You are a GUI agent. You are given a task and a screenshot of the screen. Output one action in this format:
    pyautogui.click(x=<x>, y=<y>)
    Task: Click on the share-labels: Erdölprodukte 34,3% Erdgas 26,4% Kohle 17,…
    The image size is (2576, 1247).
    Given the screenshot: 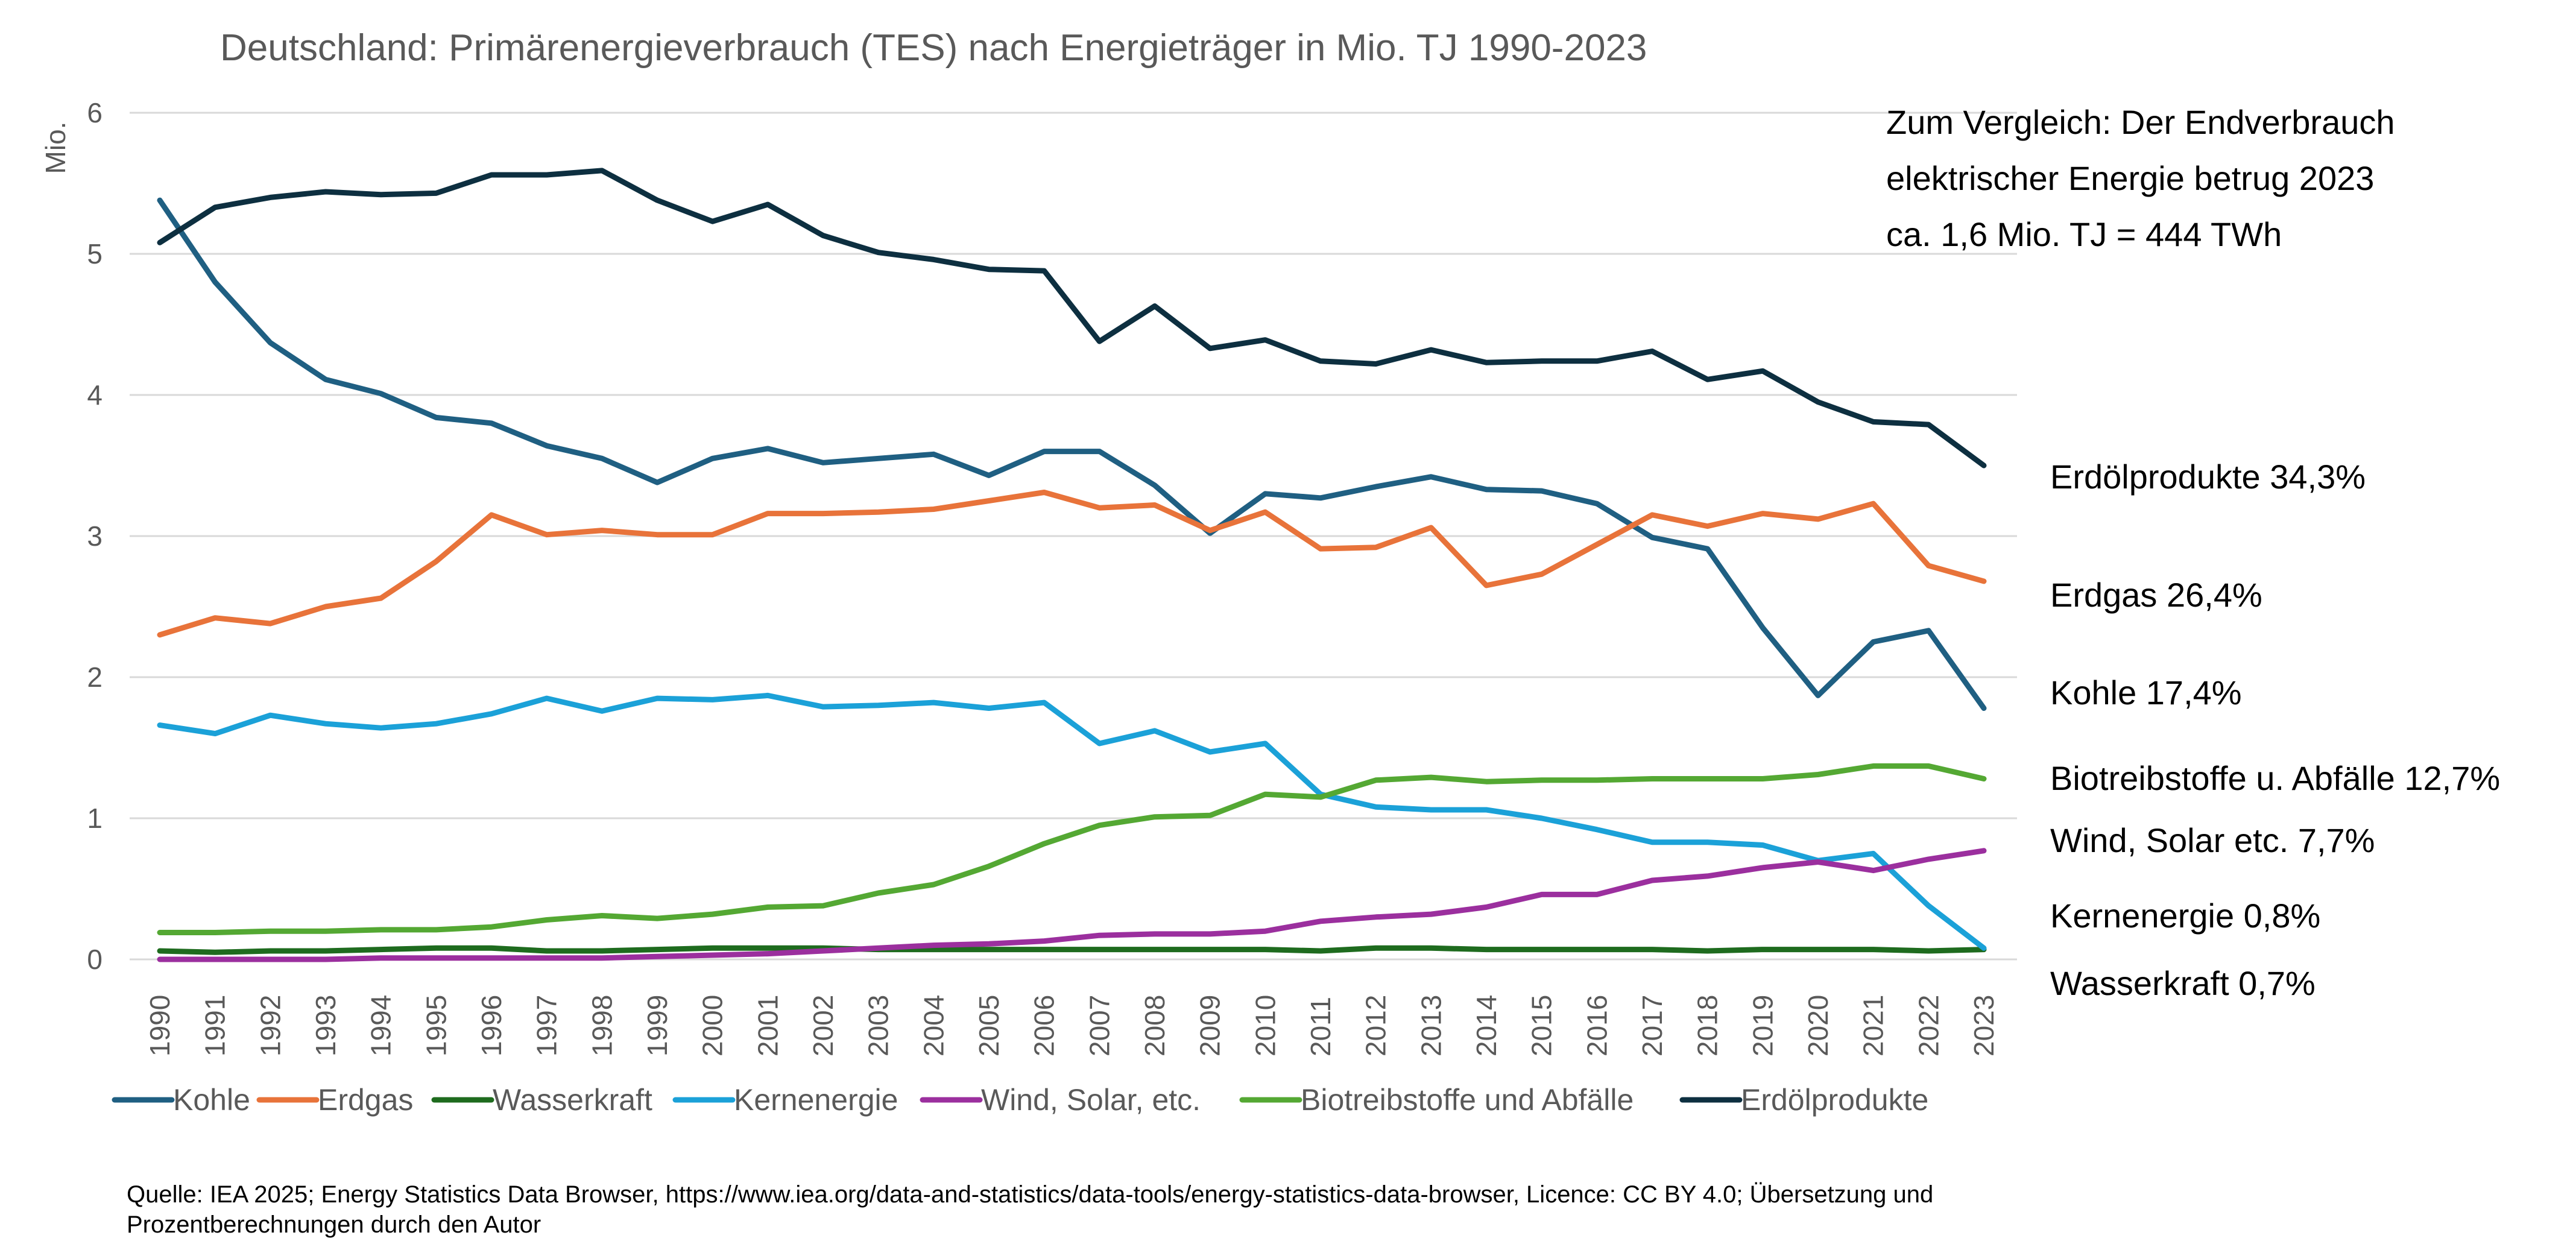 What is the action you would take?
    pyautogui.click(x=2275, y=730)
    